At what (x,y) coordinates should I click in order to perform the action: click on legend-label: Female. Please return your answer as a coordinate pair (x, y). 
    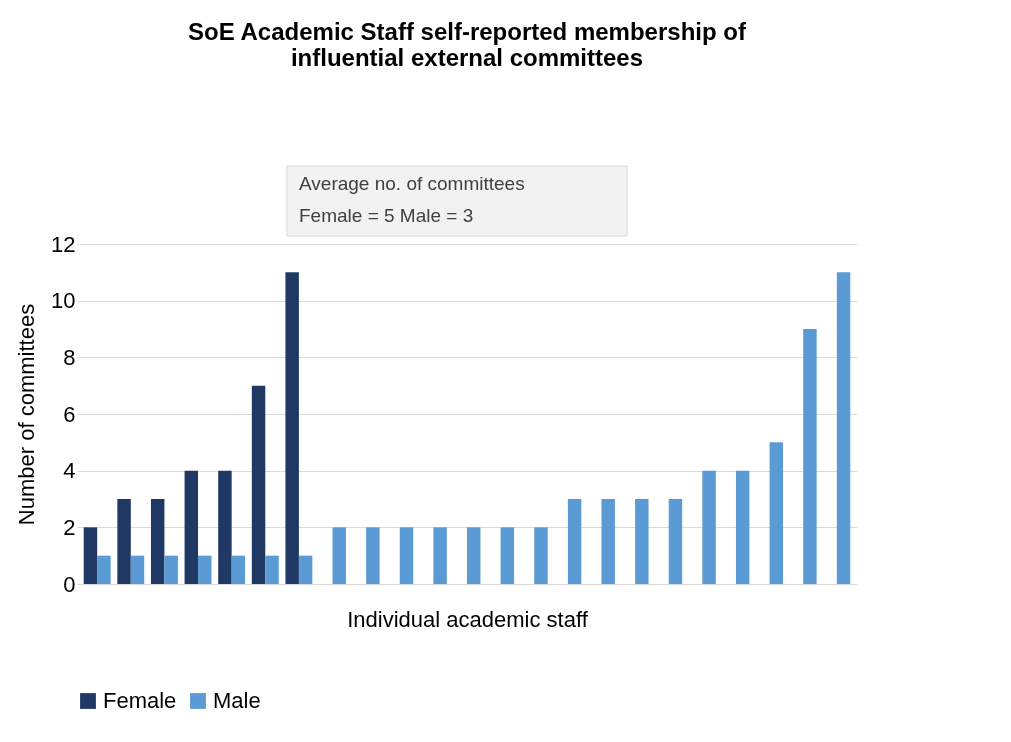
    Looking at the image, I should click on (140, 700).